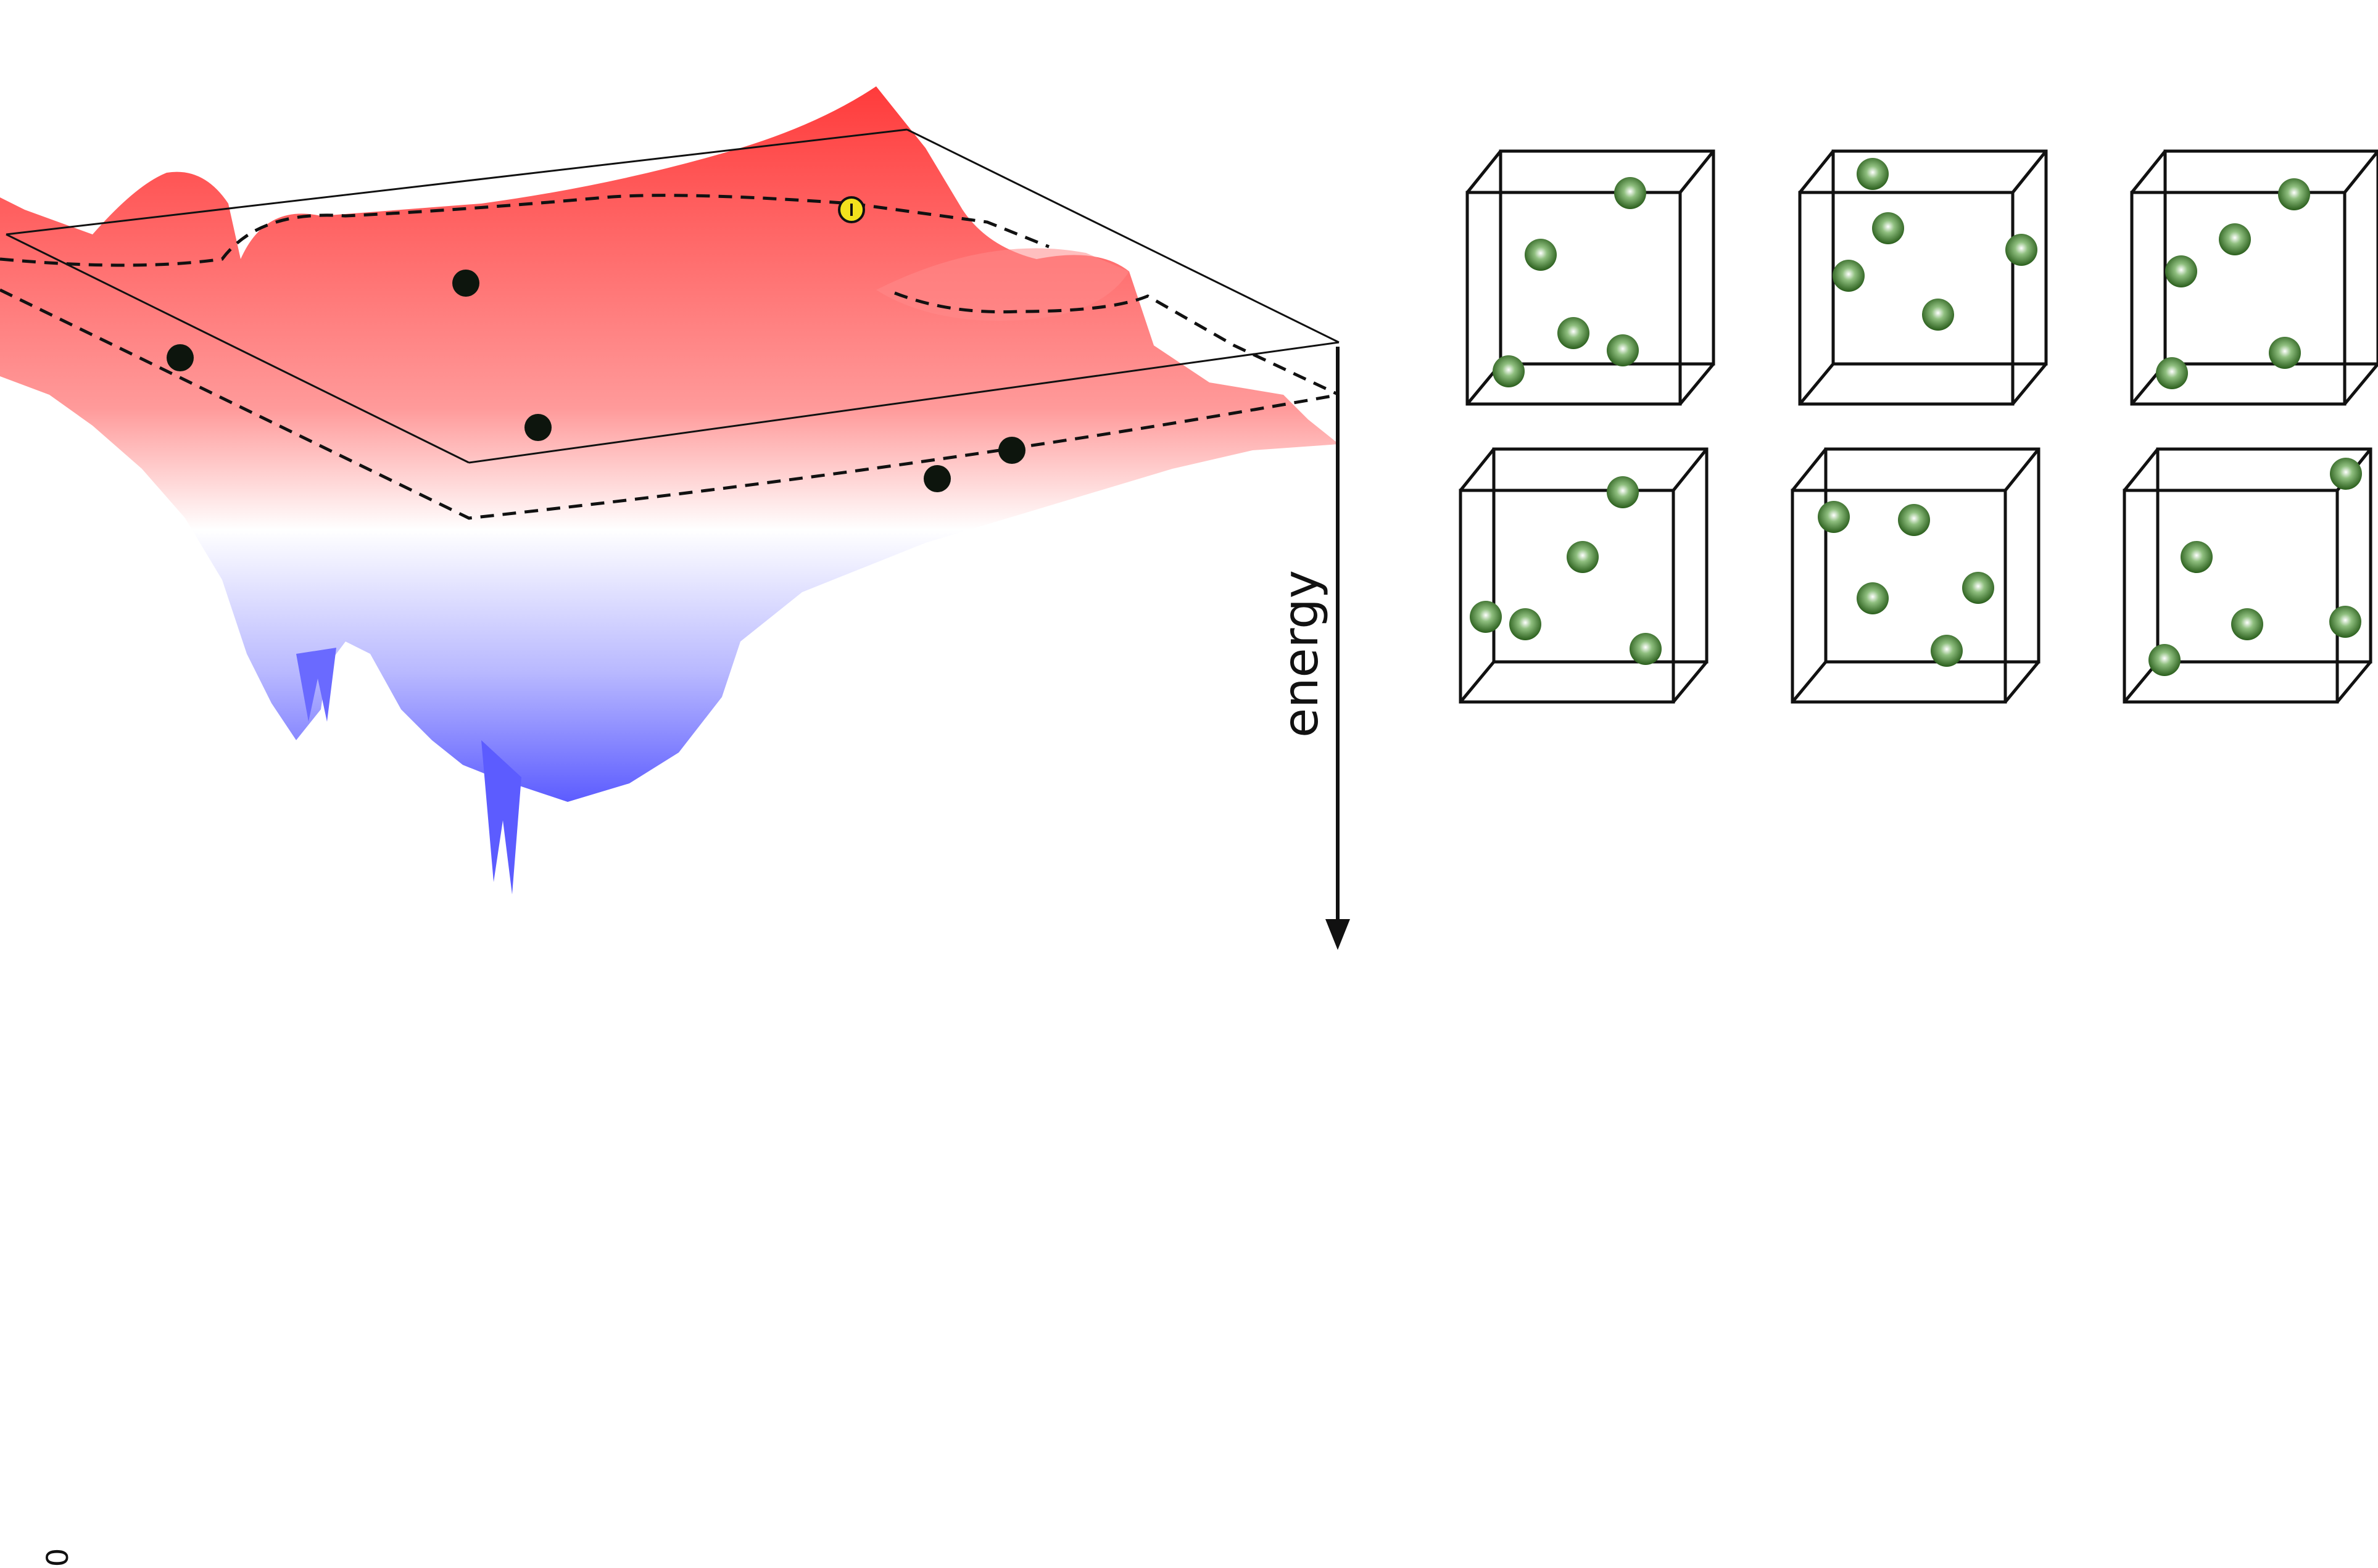 The image size is (2378, 1568). What do you see at coordinates (1301, 654) in the screenshot?
I see `energy-axis-label: energy` at bounding box center [1301, 654].